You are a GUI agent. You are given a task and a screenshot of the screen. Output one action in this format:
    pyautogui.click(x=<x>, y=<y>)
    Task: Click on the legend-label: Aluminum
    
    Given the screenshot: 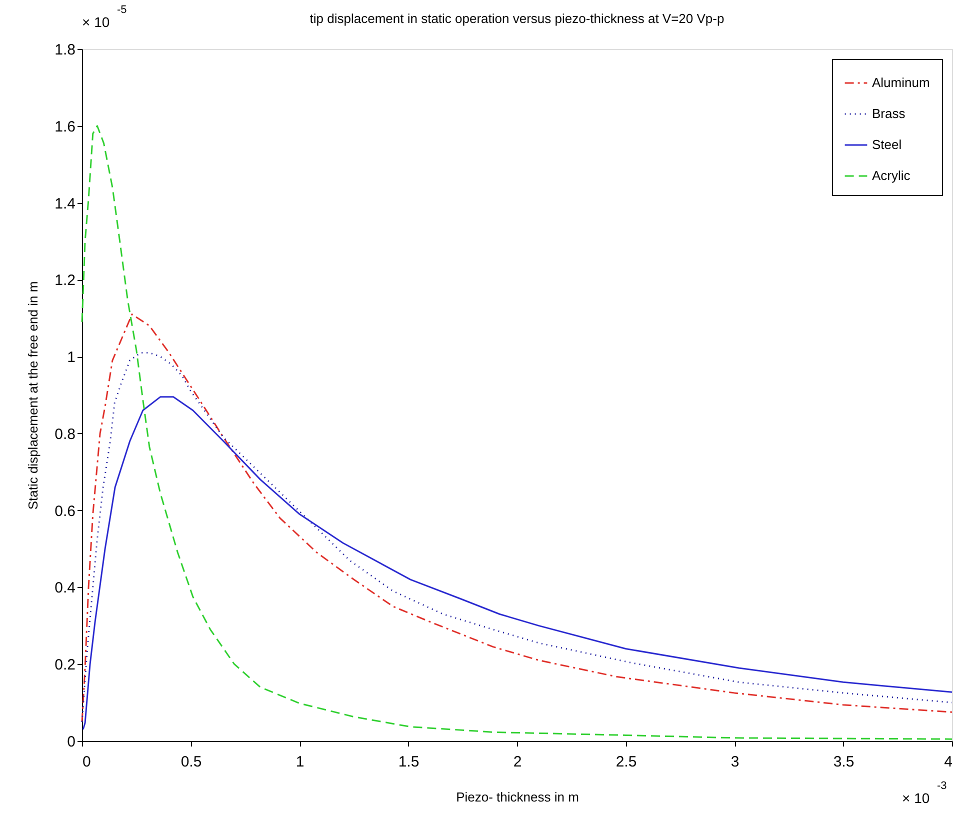 What is the action you would take?
    pyautogui.click(x=901, y=82)
    